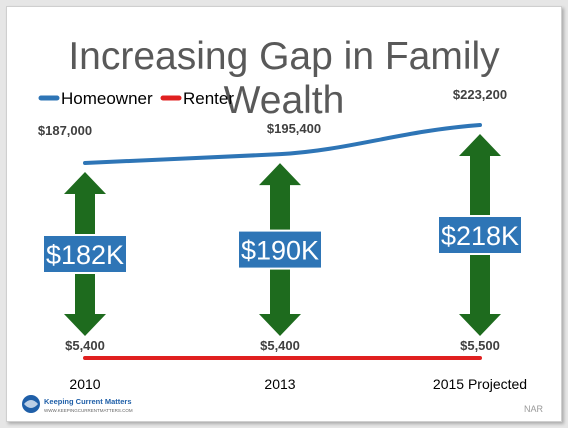 The width and height of the screenshot is (568, 428). What do you see at coordinates (480, 345) in the screenshot?
I see `renter-value-label: $5,500` at bounding box center [480, 345].